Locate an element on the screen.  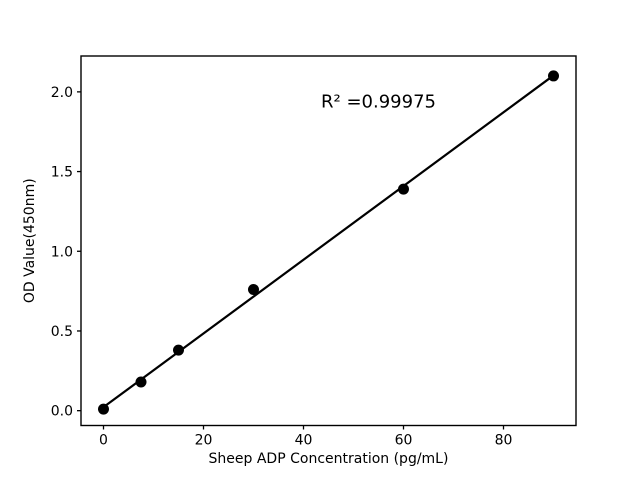
y-tick-label: 0.0 is located at coordinates (62, 412).